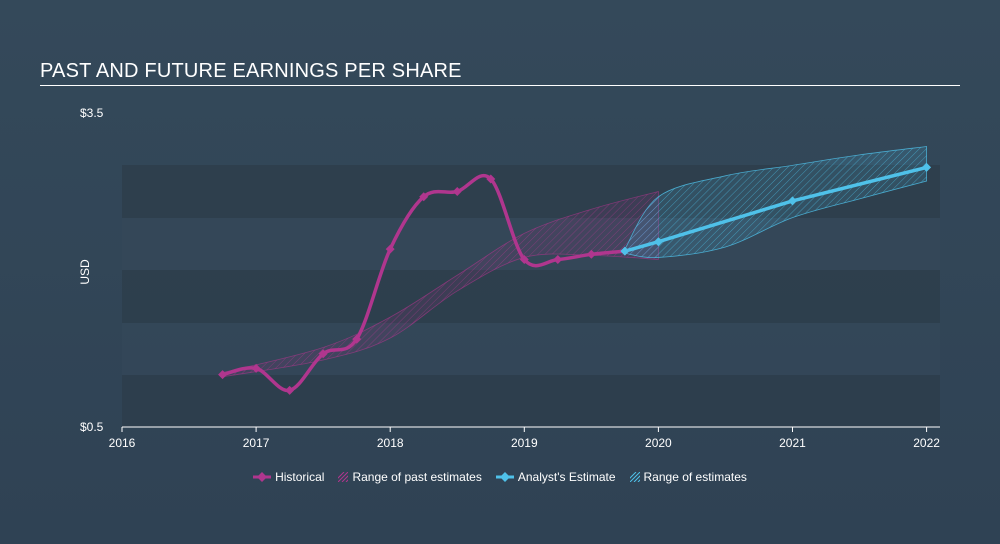 This screenshot has width=1000, height=544. I want to click on legend-label: Range of past estimates, so click(417, 477).